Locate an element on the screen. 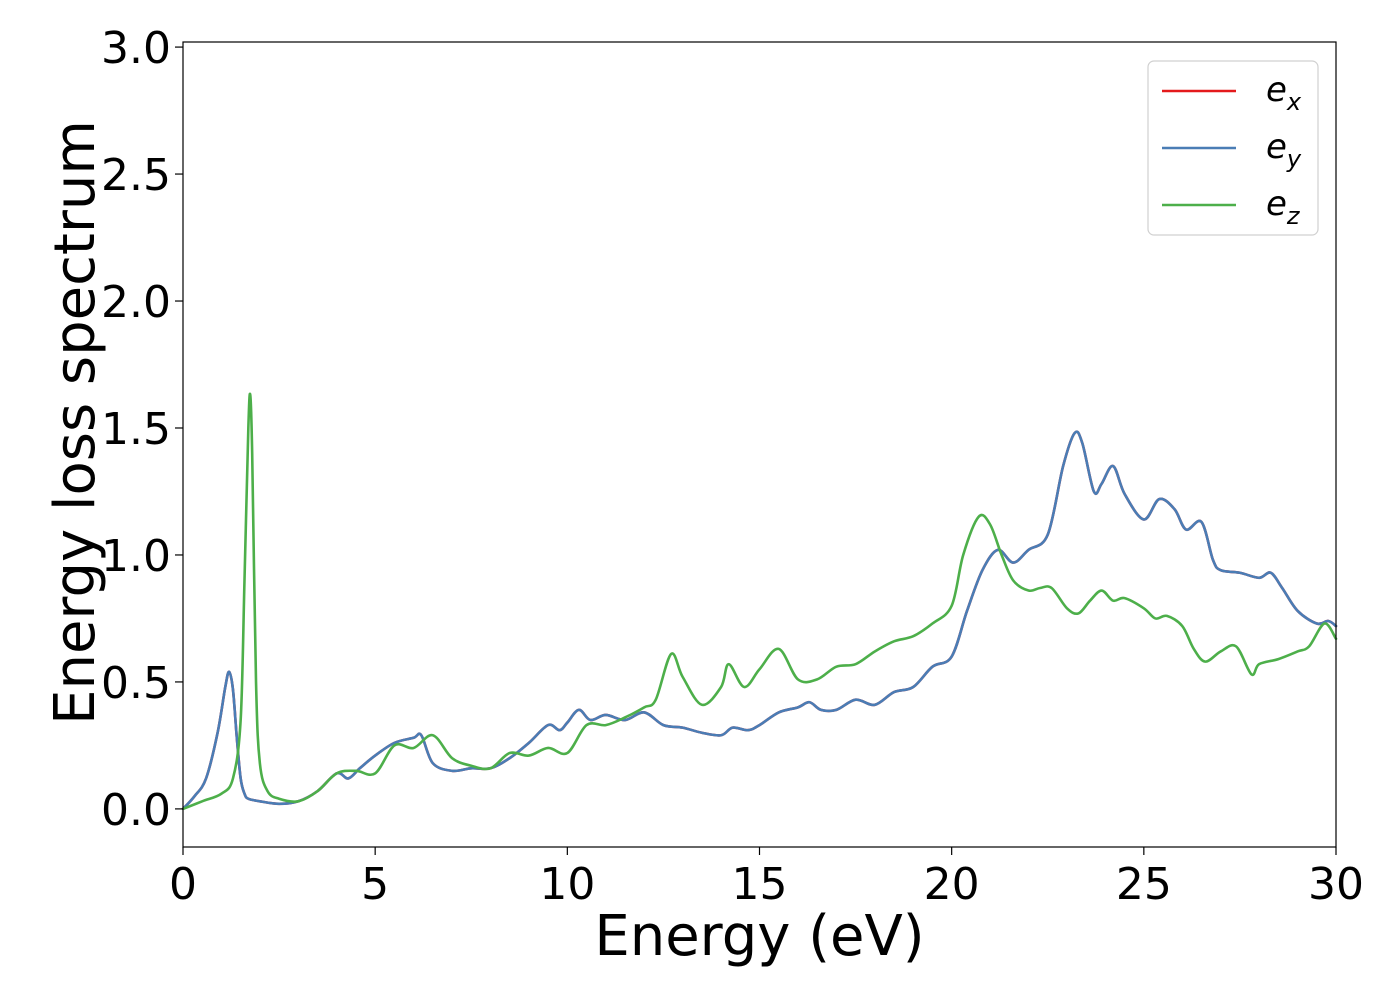 The width and height of the screenshot is (1400, 1000). legend-label: ez is located at coordinates (1283, 207).